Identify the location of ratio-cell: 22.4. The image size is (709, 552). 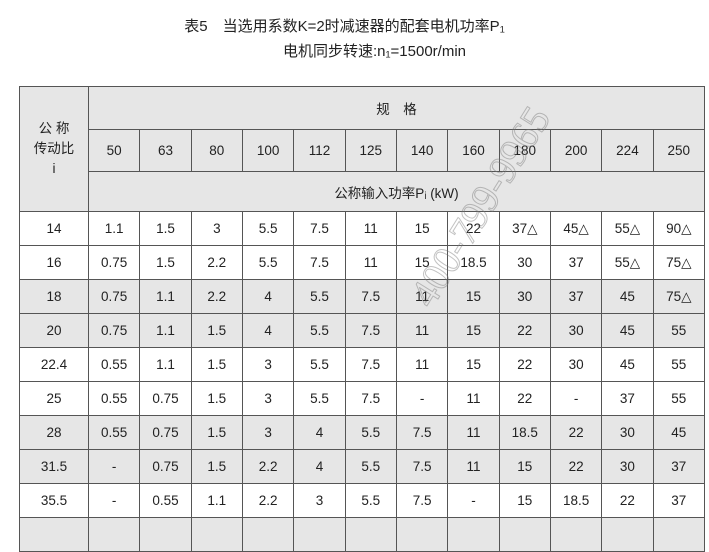
(54, 364).